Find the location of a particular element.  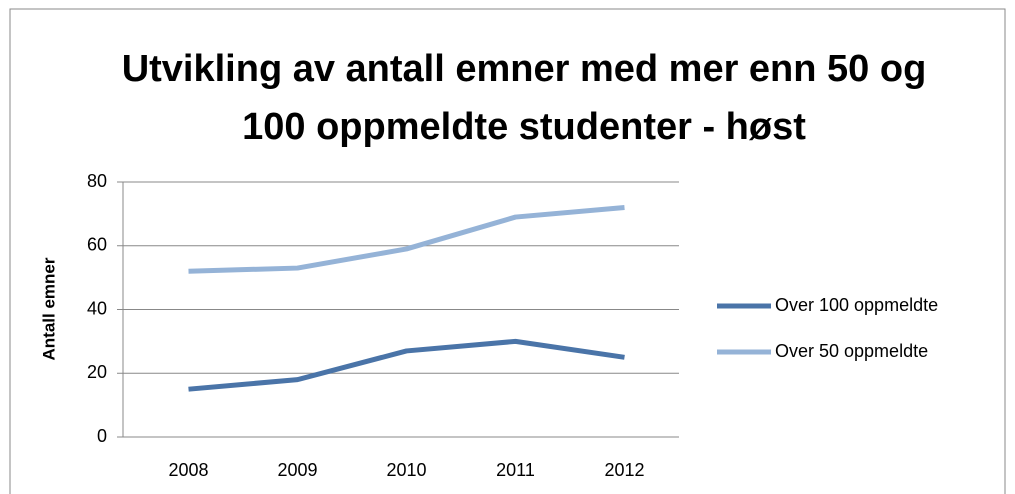

y-tick-label: 20 is located at coordinates (97, 372).